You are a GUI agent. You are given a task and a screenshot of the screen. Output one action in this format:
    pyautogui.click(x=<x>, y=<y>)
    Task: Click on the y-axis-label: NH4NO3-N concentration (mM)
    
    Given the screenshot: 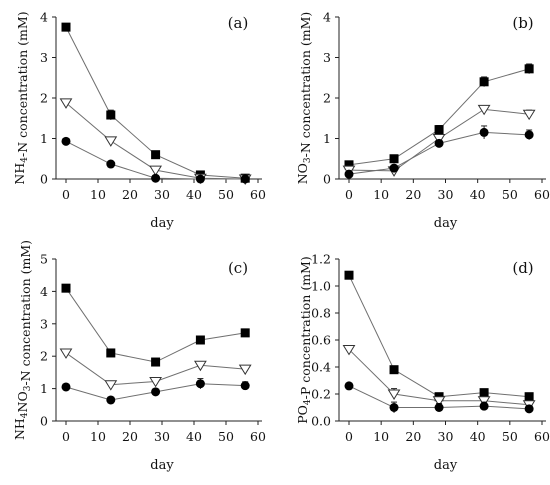 What is the action you would take?
    pyautogui.click(x=22, y=340)
    